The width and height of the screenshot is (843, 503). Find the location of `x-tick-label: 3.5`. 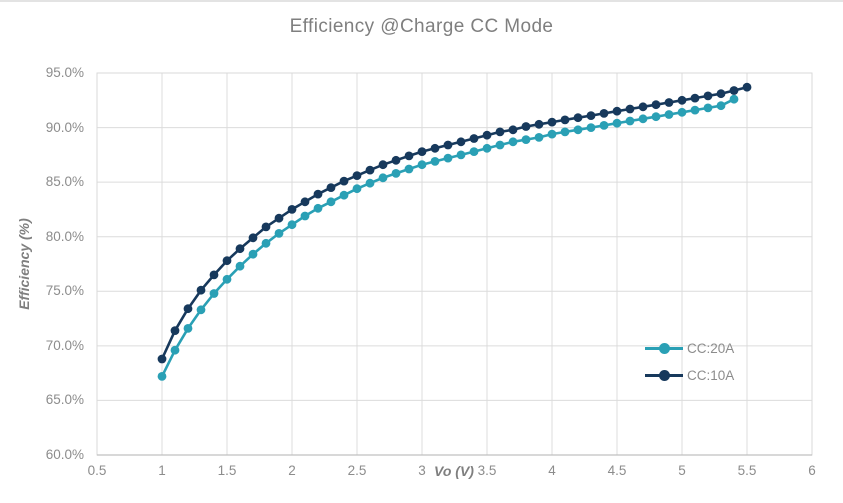

x-tick-label: 3.5 is located at coordinates (487, 470).